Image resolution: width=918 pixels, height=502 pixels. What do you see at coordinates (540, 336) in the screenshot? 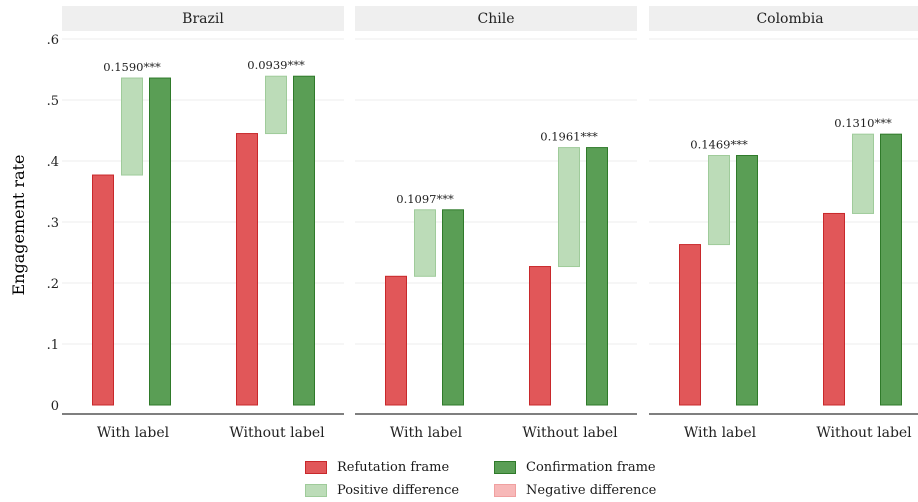
I see `bar-refutation-chile-without-label` at bounding box center [540, 336].